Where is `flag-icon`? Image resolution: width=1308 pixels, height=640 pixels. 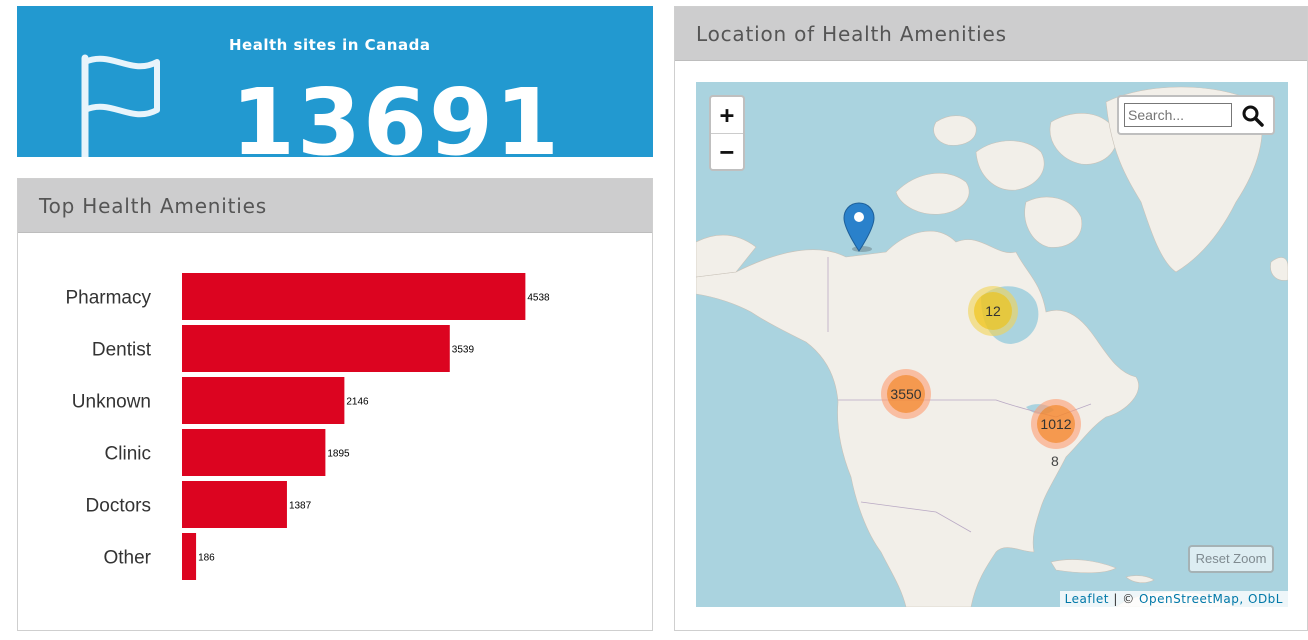 flag-icon is located at coordinates (120, 105).